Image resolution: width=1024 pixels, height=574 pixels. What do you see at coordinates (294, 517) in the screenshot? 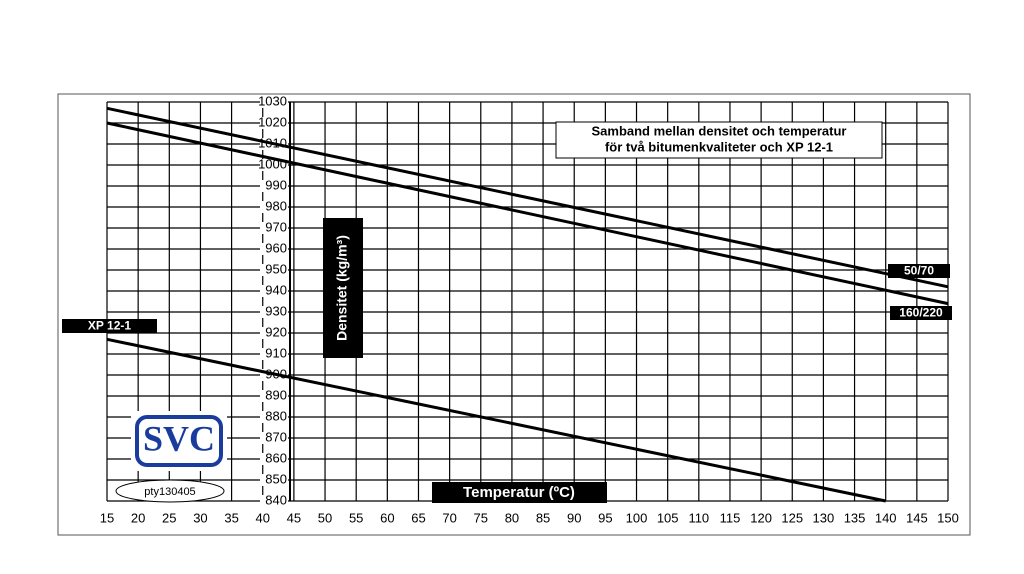
I see `x-tick-label: 45` at bounding box center [294, 517].